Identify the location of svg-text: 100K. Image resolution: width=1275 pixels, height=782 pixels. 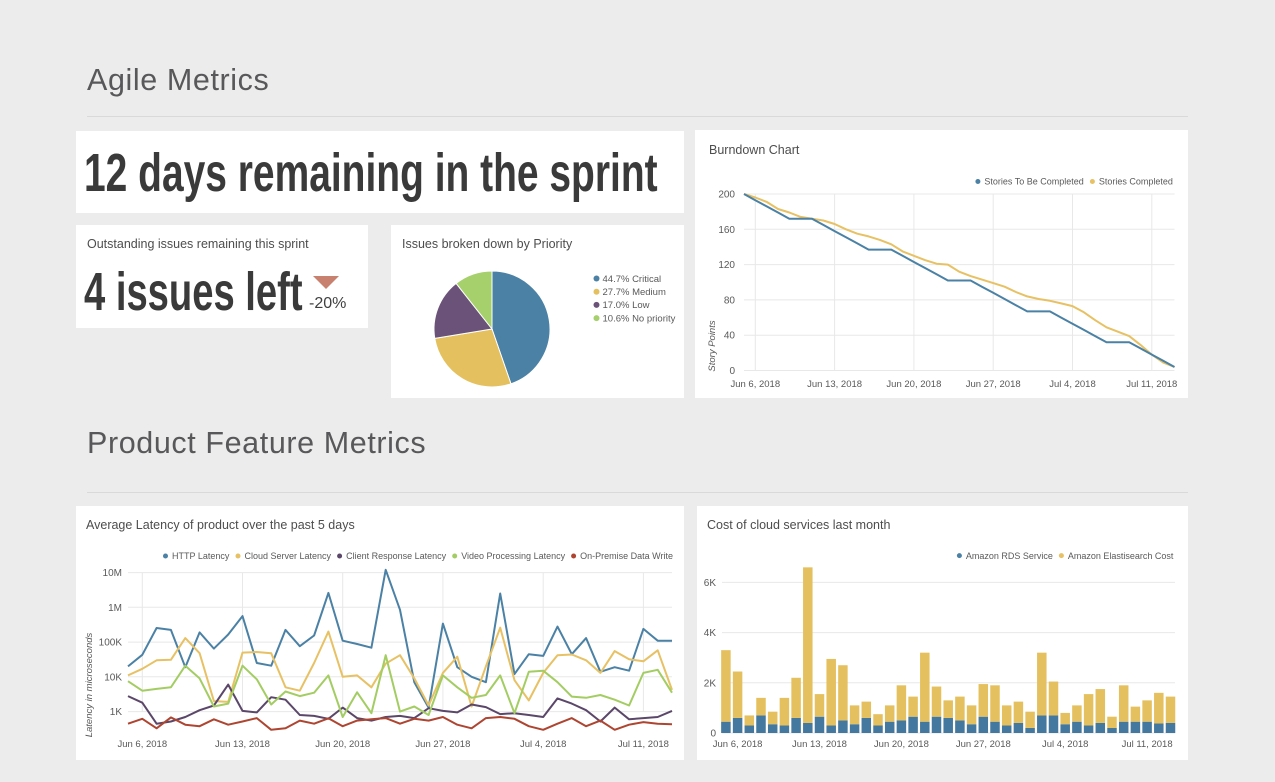
(111, 643).